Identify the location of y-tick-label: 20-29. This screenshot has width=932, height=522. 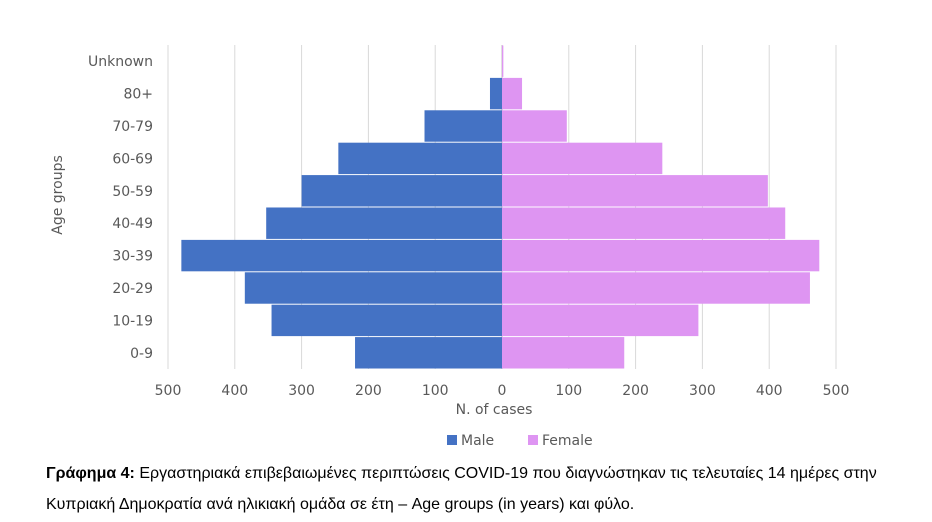
(132, 289).